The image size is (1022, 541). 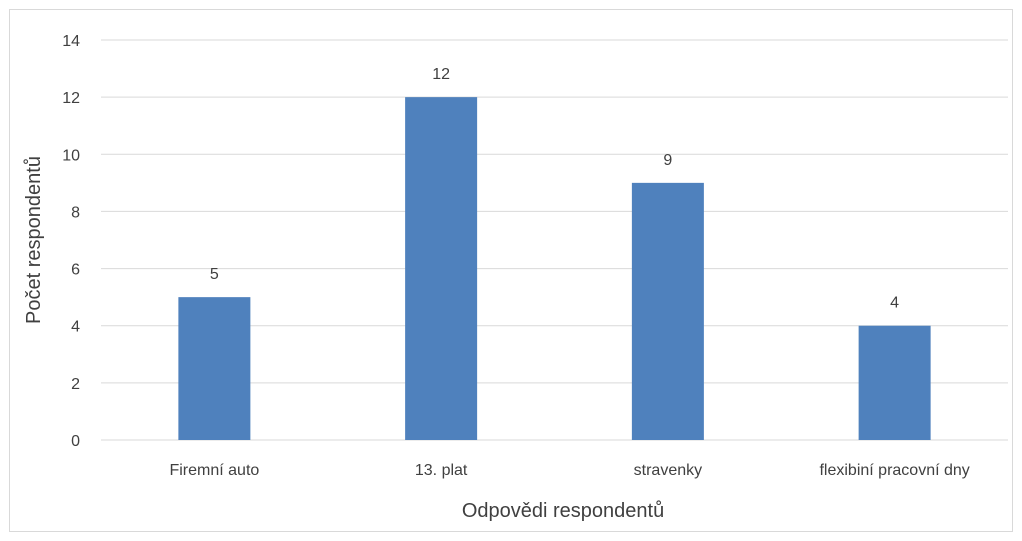 What do you see at coordinates (894, 303) in the screenshot?
I see `data-label: 4` at bounding box center [894, 303].